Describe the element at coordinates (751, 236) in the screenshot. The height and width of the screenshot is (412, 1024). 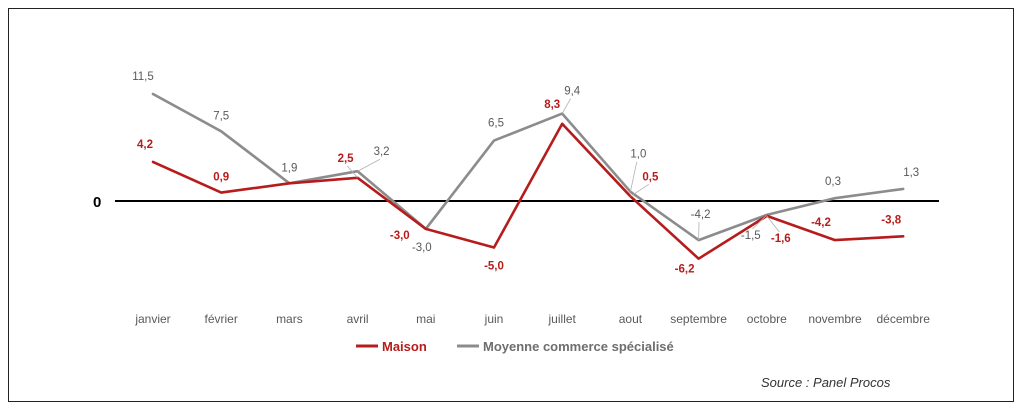
I see `data-label-moyenne: -1,5` at that location.